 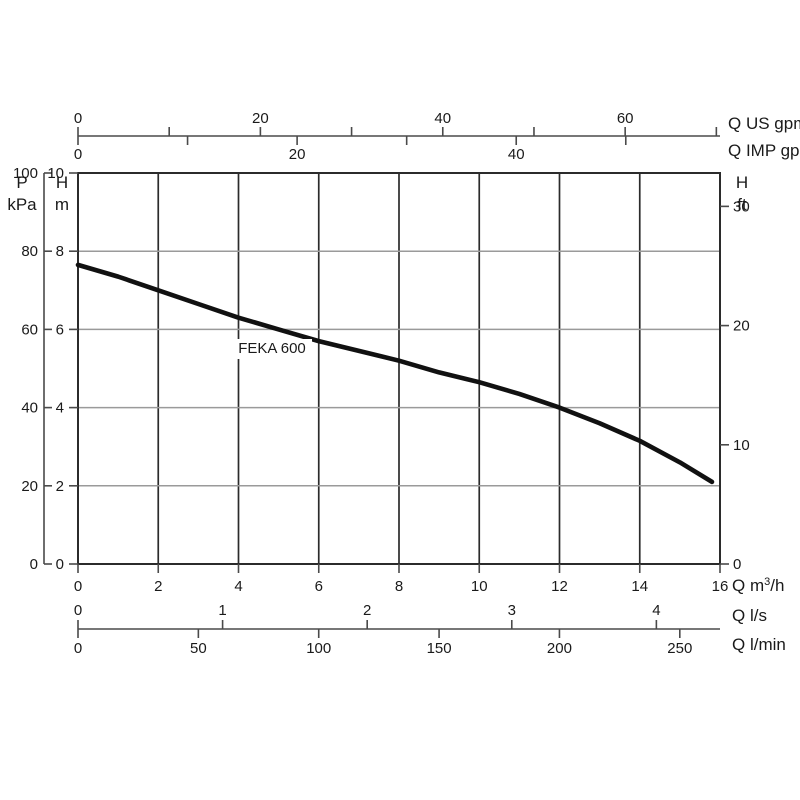 What do you see at coordinates (29, 251) in the screenshot?
I see `p-kpa-tick-label: 80` at bounding box center [29, 251].